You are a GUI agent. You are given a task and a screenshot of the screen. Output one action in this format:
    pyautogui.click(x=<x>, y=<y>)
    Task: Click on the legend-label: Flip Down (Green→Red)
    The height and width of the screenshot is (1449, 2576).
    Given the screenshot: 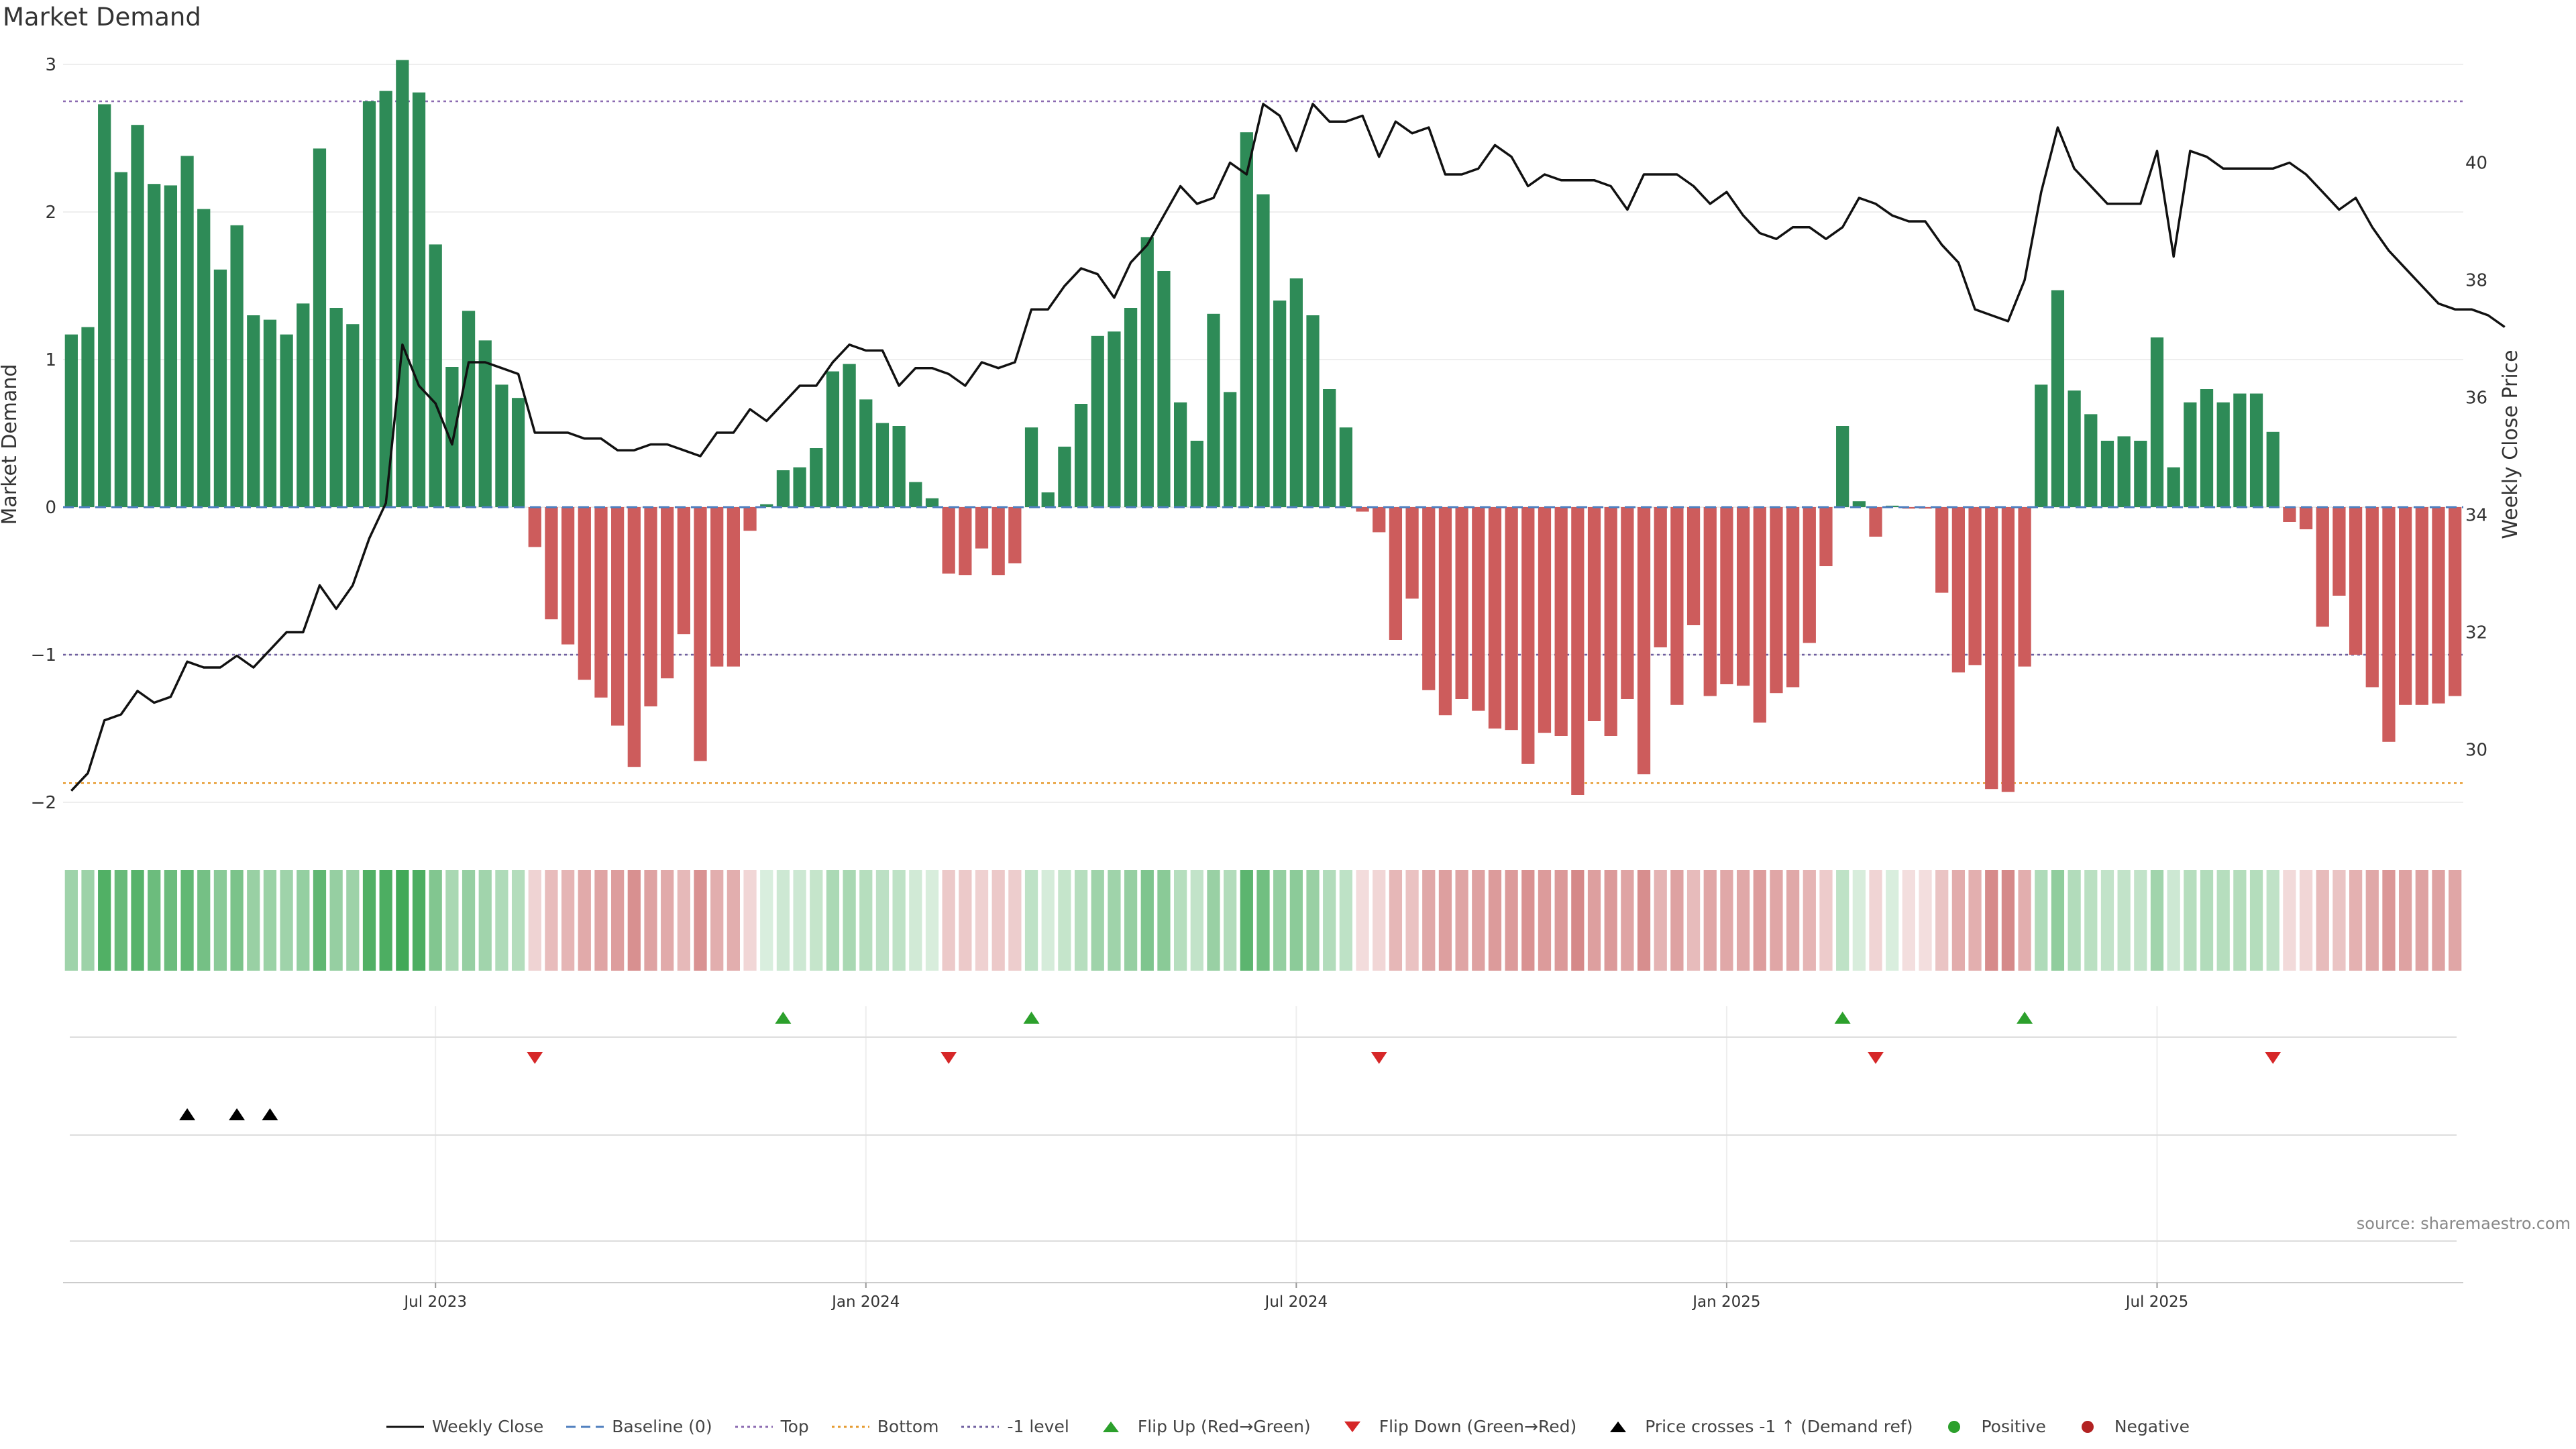 What is the action you would take?
    pyautogui.click(x=1478, y=1426)
    